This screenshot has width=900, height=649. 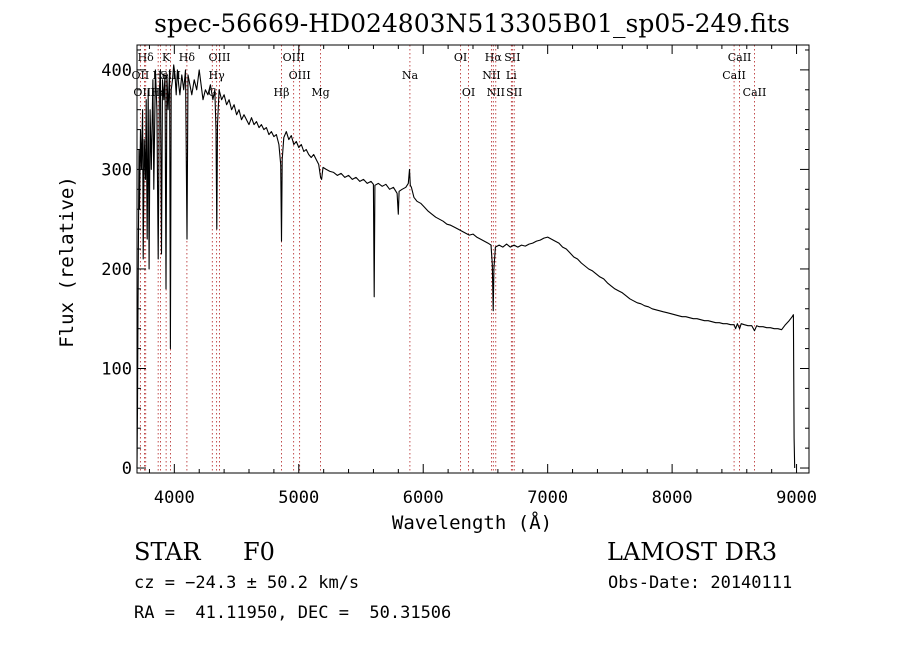 I want to click on line-label-1: K, so click(x=166, y=57).